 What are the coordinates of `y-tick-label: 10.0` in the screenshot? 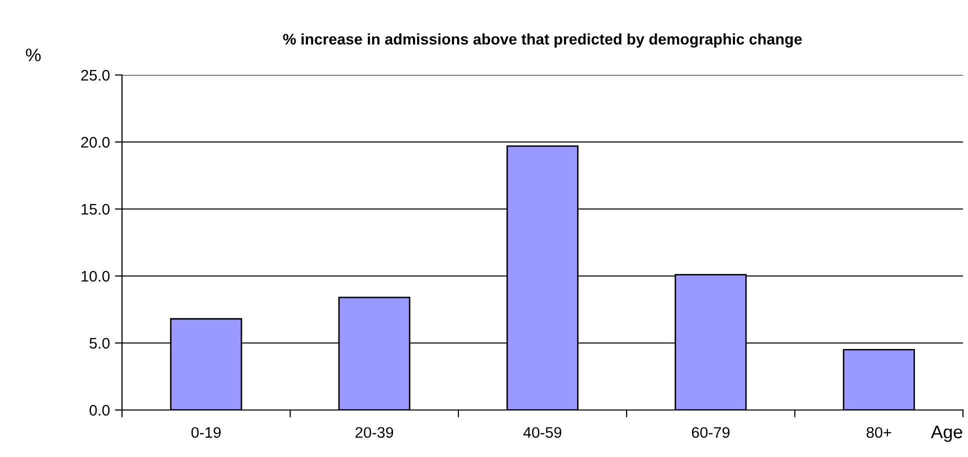 It's located at (96, 276).